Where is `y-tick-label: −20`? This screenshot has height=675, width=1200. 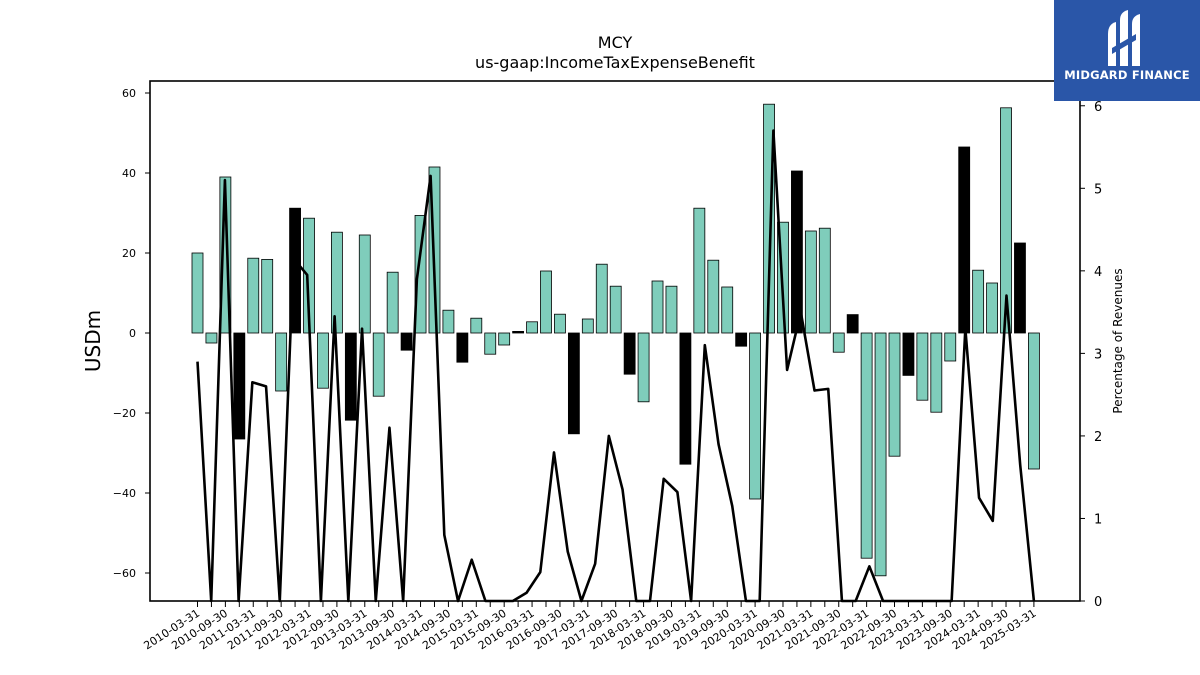 y-tick-label: −20 is located at coordinates (124, 413).